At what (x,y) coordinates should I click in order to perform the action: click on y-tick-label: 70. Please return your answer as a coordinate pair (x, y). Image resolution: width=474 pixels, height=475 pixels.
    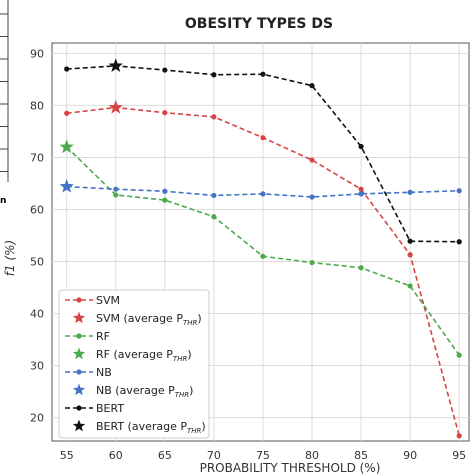
    Looking at the image, I should click on (37, 157).